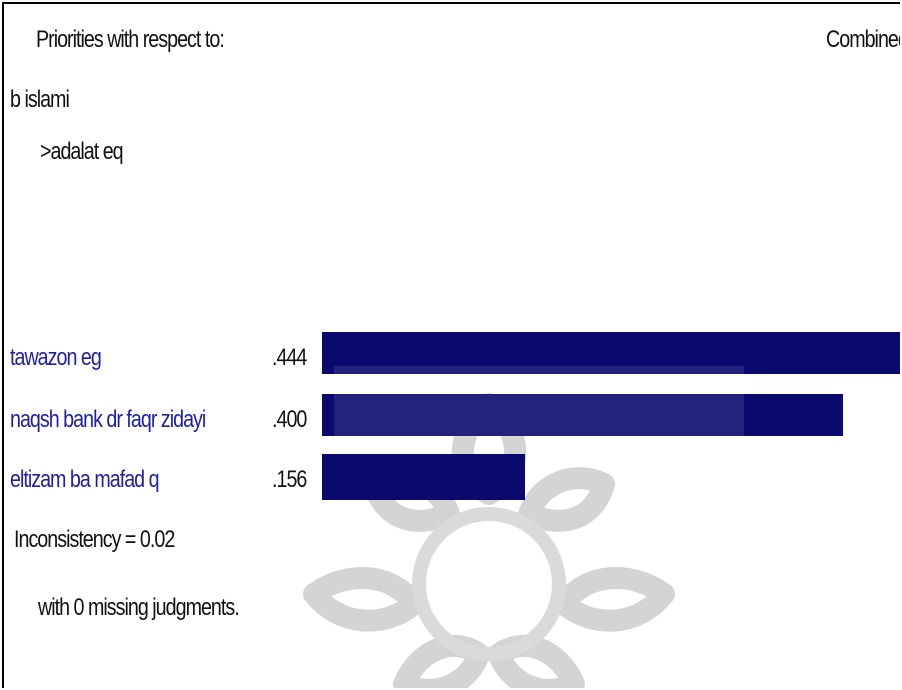 Image resolution: width=902 pixels, height=690 pixels. What do you see at coordinates (130, 39) in the screenshot?
I see `panel-title: Priorities with respect to:` at bounding box center [130, 39].